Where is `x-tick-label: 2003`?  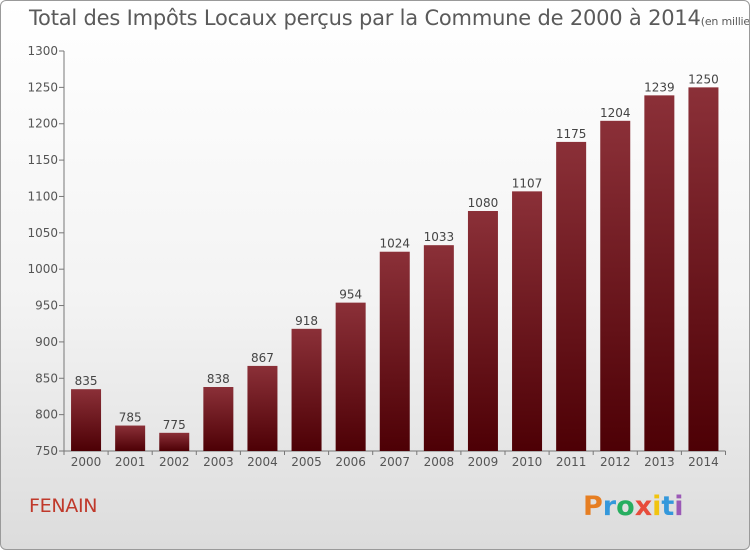 x-tick-label: 2003 is located at coordinates (218, 462).